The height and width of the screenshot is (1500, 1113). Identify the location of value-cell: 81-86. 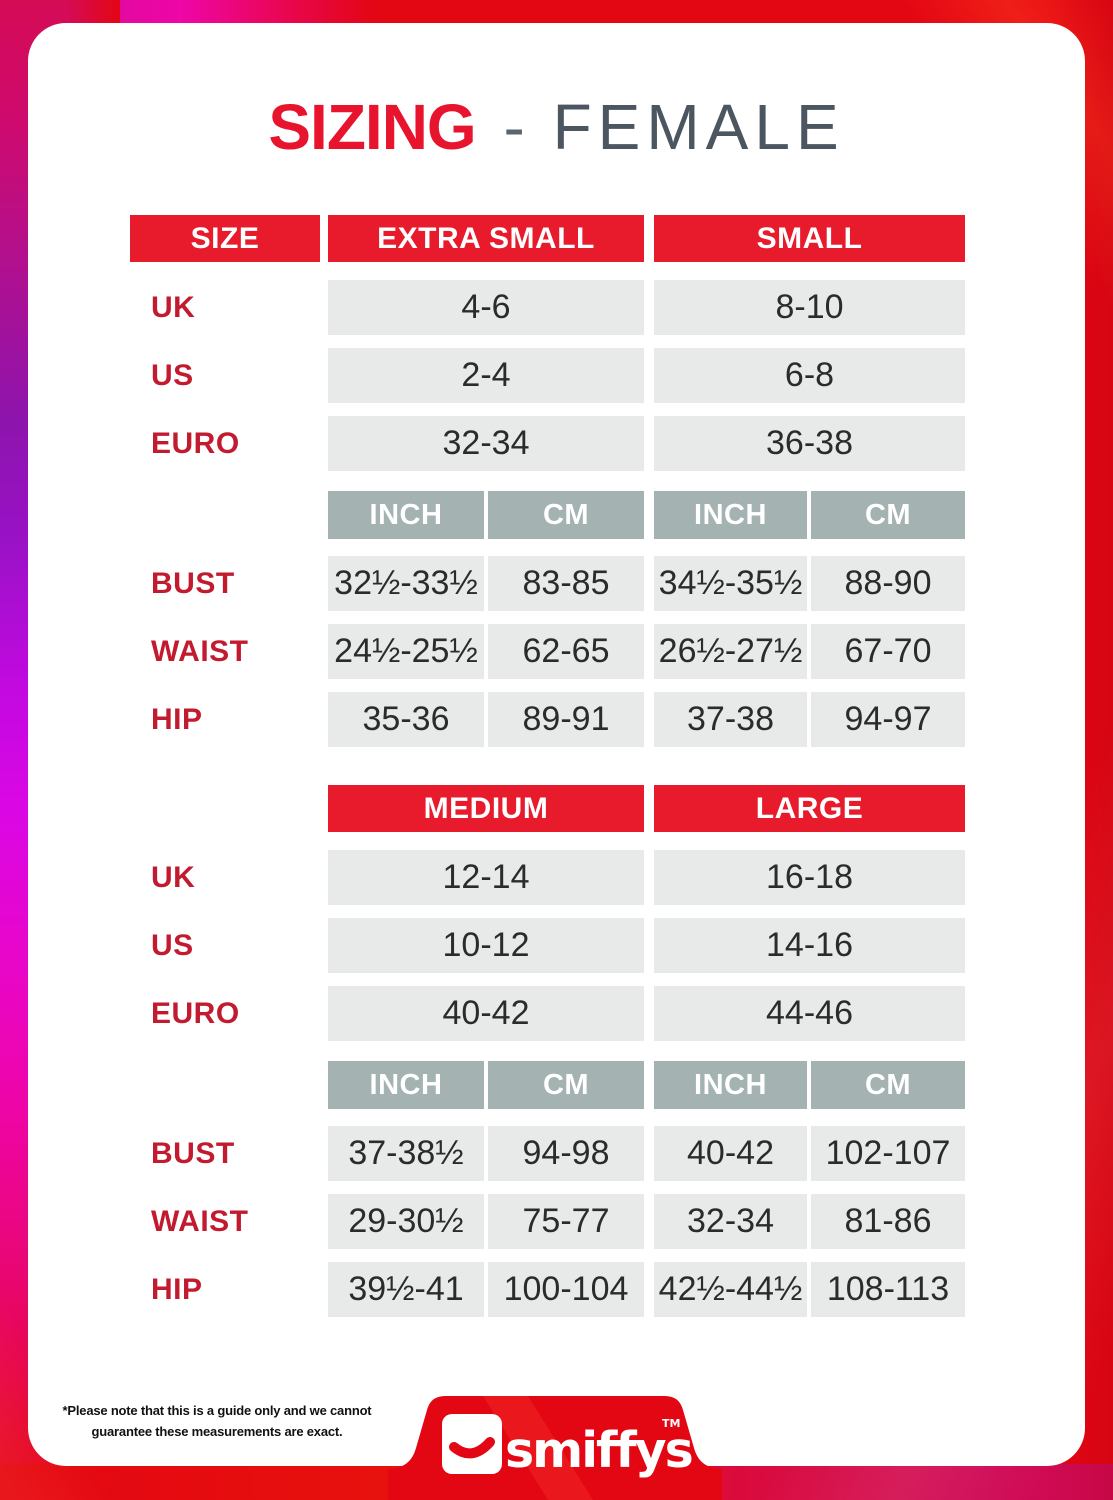
(888, 1221).